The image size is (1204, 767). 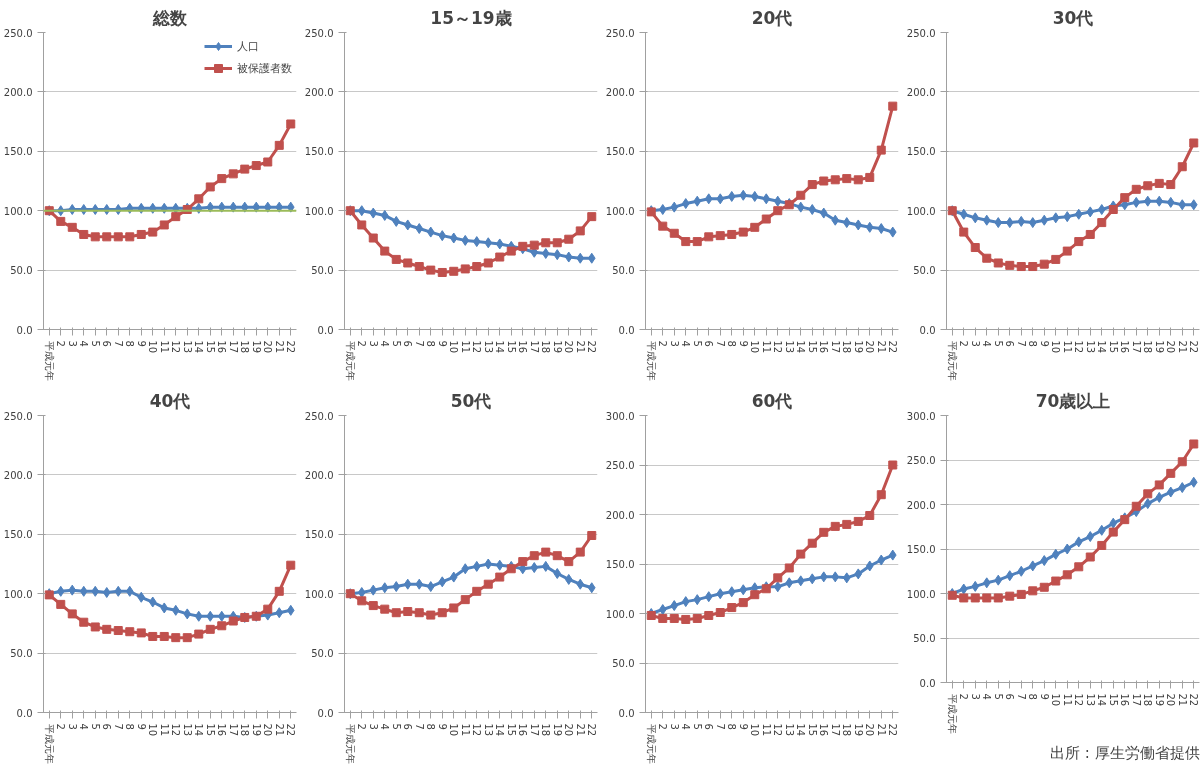 What do you see at coordinates (987, 696) in the screenshot?
I see `x-tick-label: 4` at bounding box center [987, 696].